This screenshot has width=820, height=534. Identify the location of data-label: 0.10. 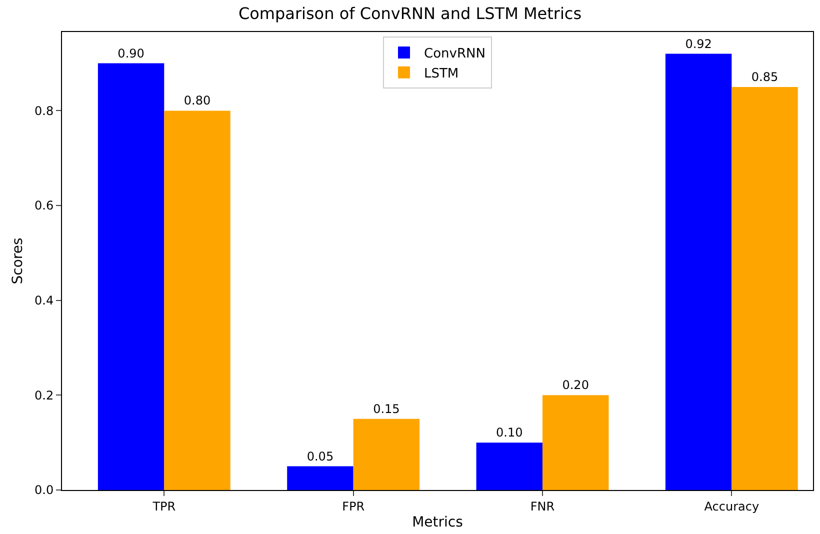
(509, 433).